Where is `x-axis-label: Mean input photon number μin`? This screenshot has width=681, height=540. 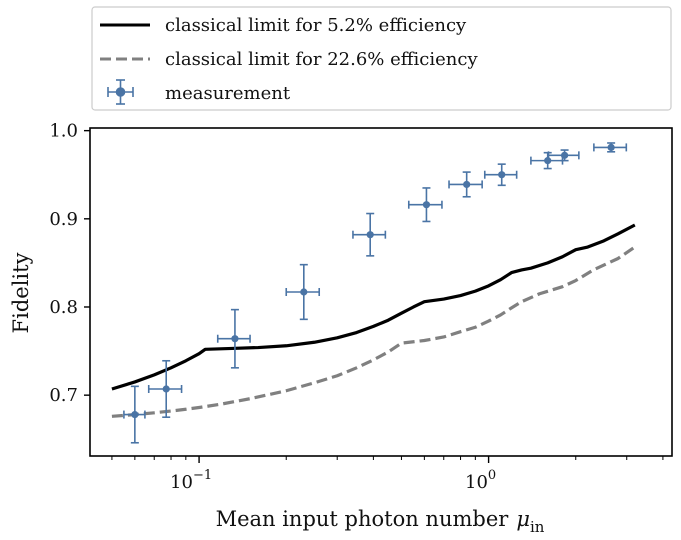
x-axis-label: Mean input photon number μin is located at coordinates (380, 521).